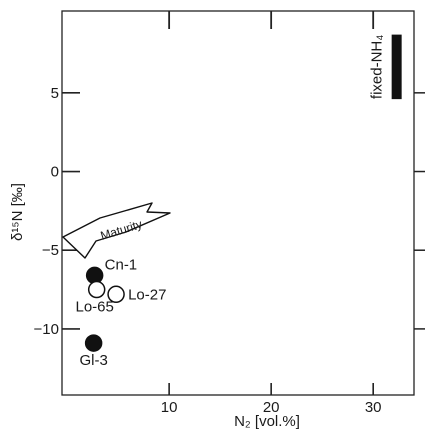  I want to click on x-tick-label: 20, so click(271, 407).